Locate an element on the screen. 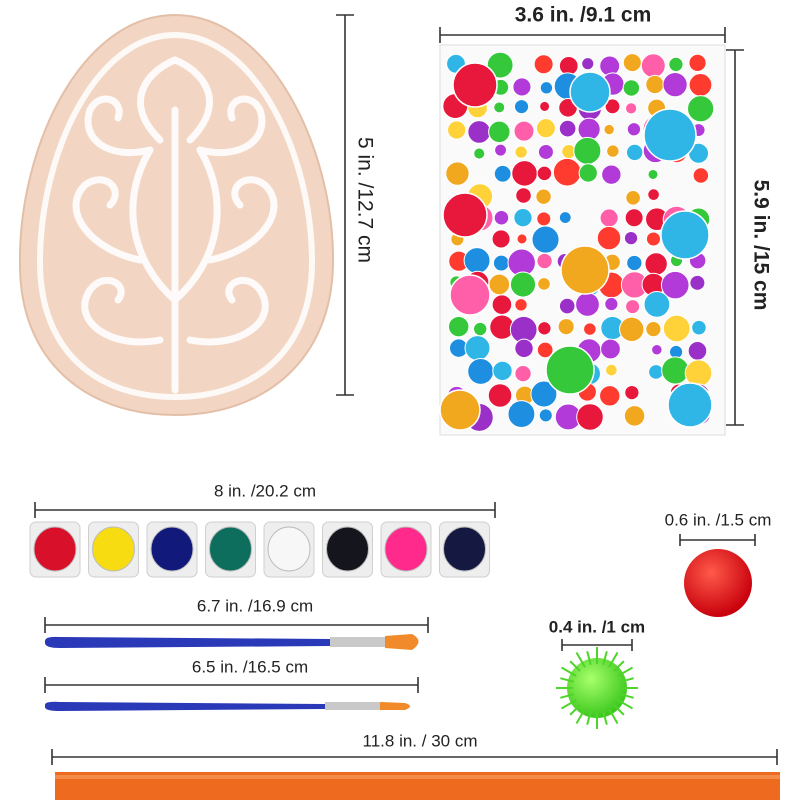 This screenshot has width=800, height=800. paint-dimension-line is located at coordinates (265, 510).